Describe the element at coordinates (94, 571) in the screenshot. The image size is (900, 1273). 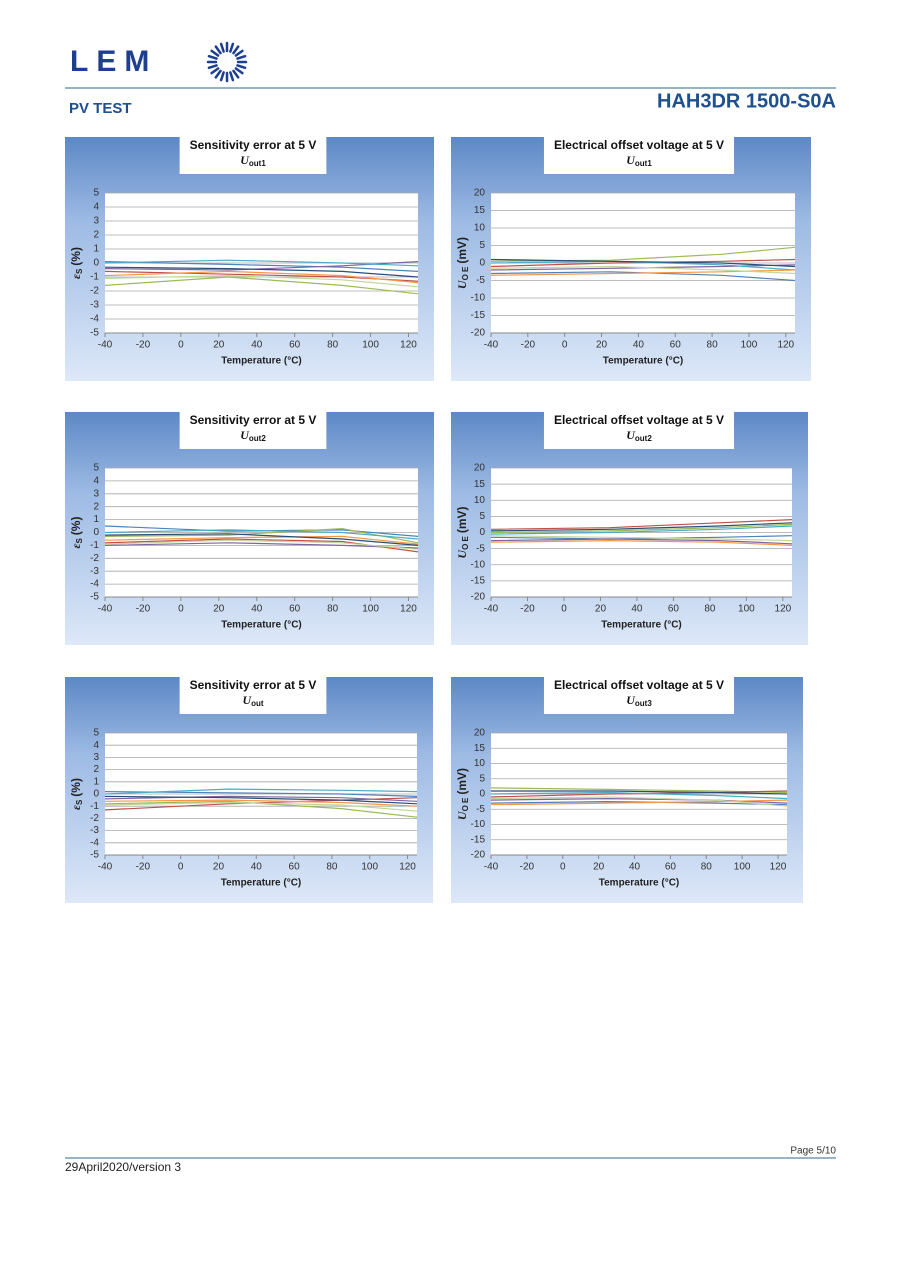
I see `y-tick-label: -3` at that location.